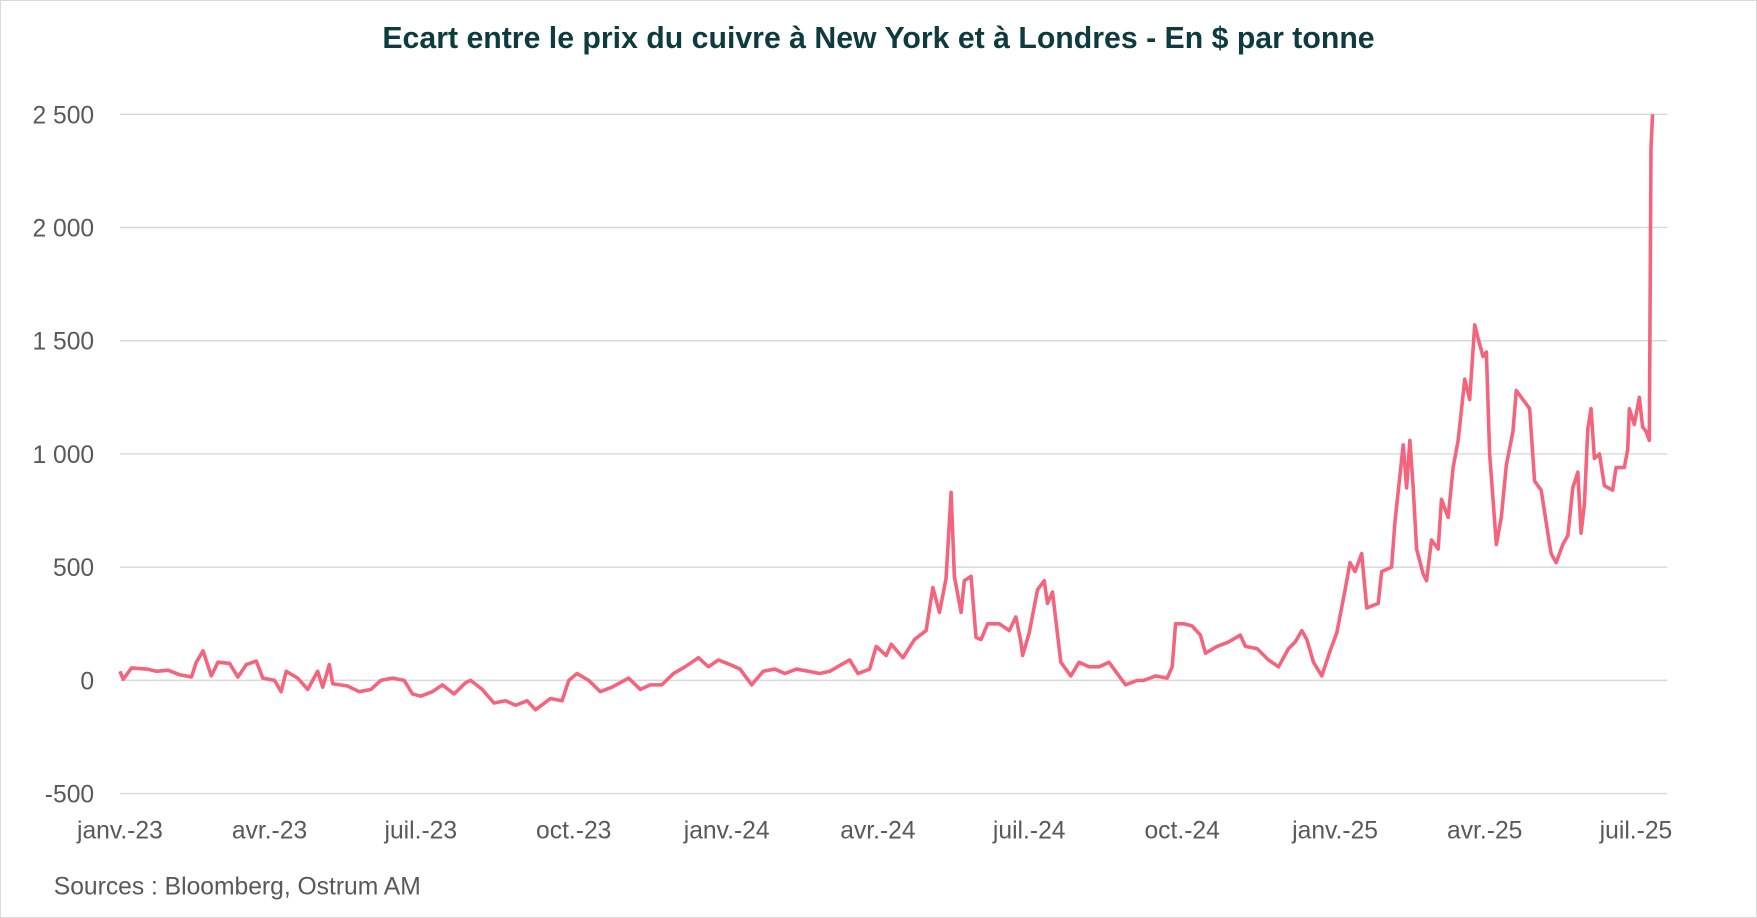 This screenshot has width=1757, height=918. What do you see at coordinates (119, 830) in the screenshot?
I see `x-tick-label: janv.-23` at bounding box center [119, 830].